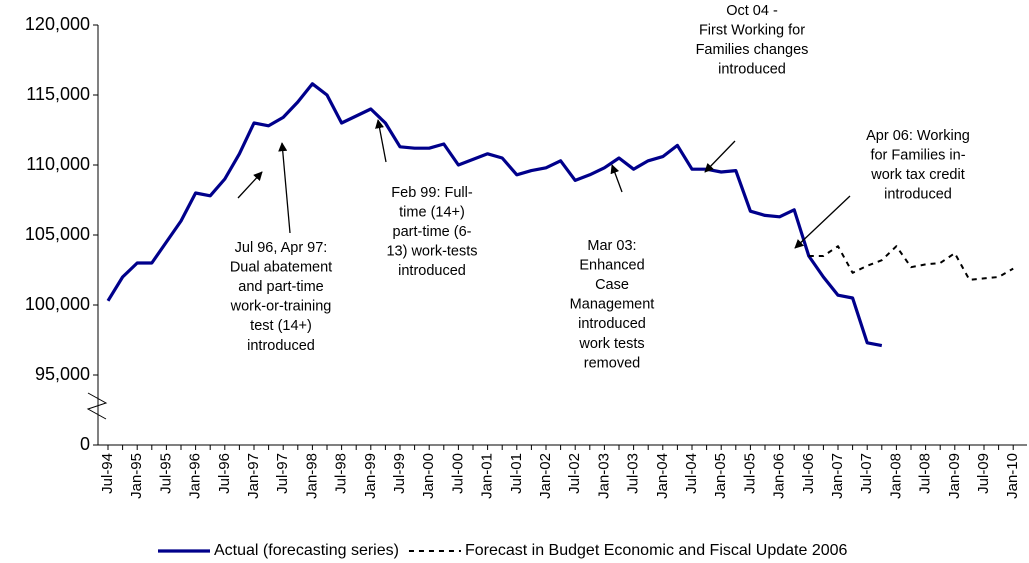 This screenshot has height=563, width=1029. I want to click on x-tick-label: Jan-00, so click(428, 476).